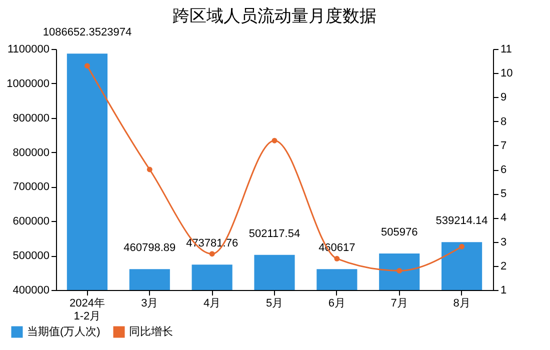  Describe the element at coordinates (503, 122) in the screenshot. I see `y2-tick-label: 8` at that location.